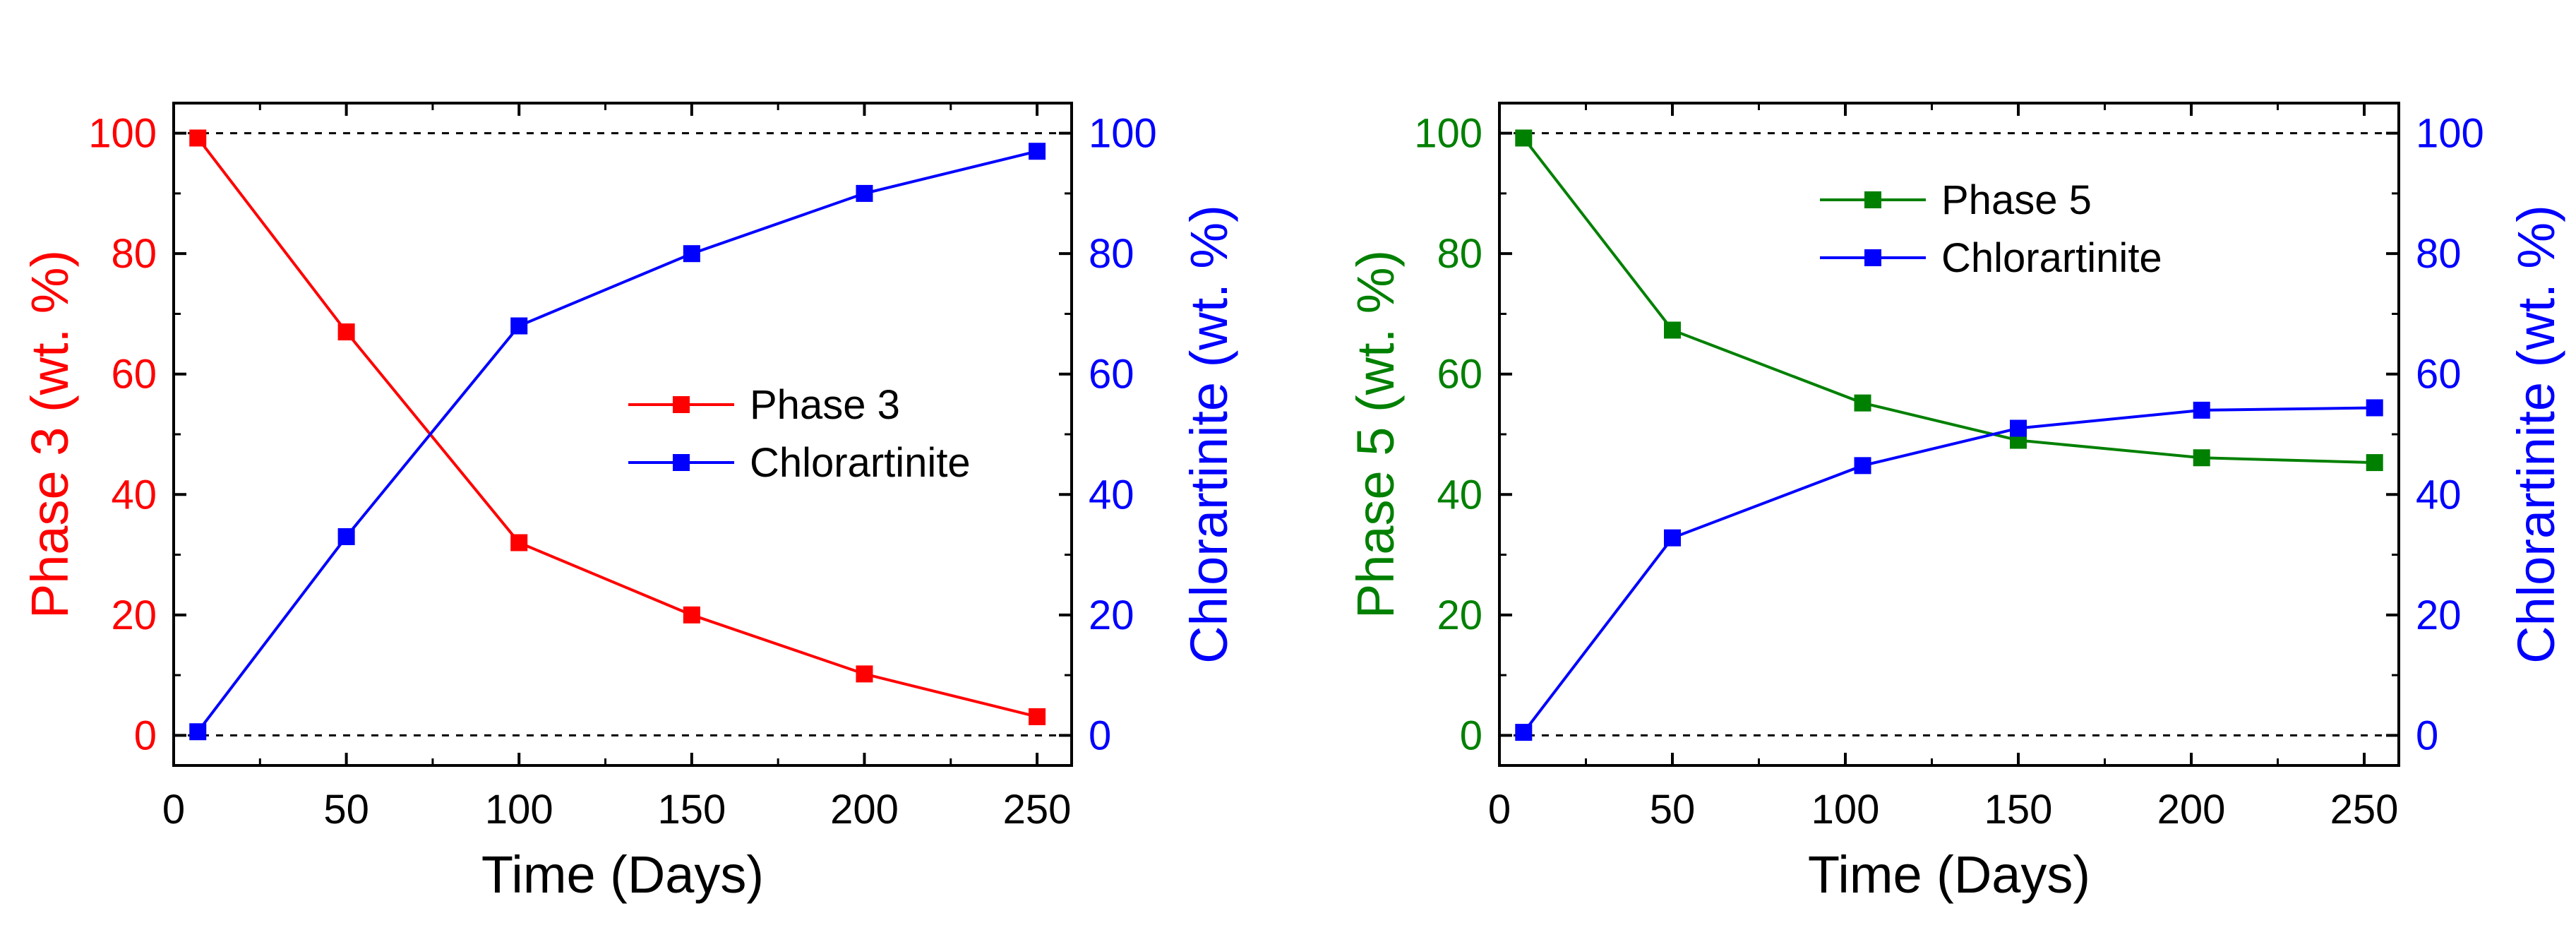  Describe the element at coordinates (49, 434) in the screenshot. I see `y-left-axis-title: Phase 3 (wt. %)` at that location.